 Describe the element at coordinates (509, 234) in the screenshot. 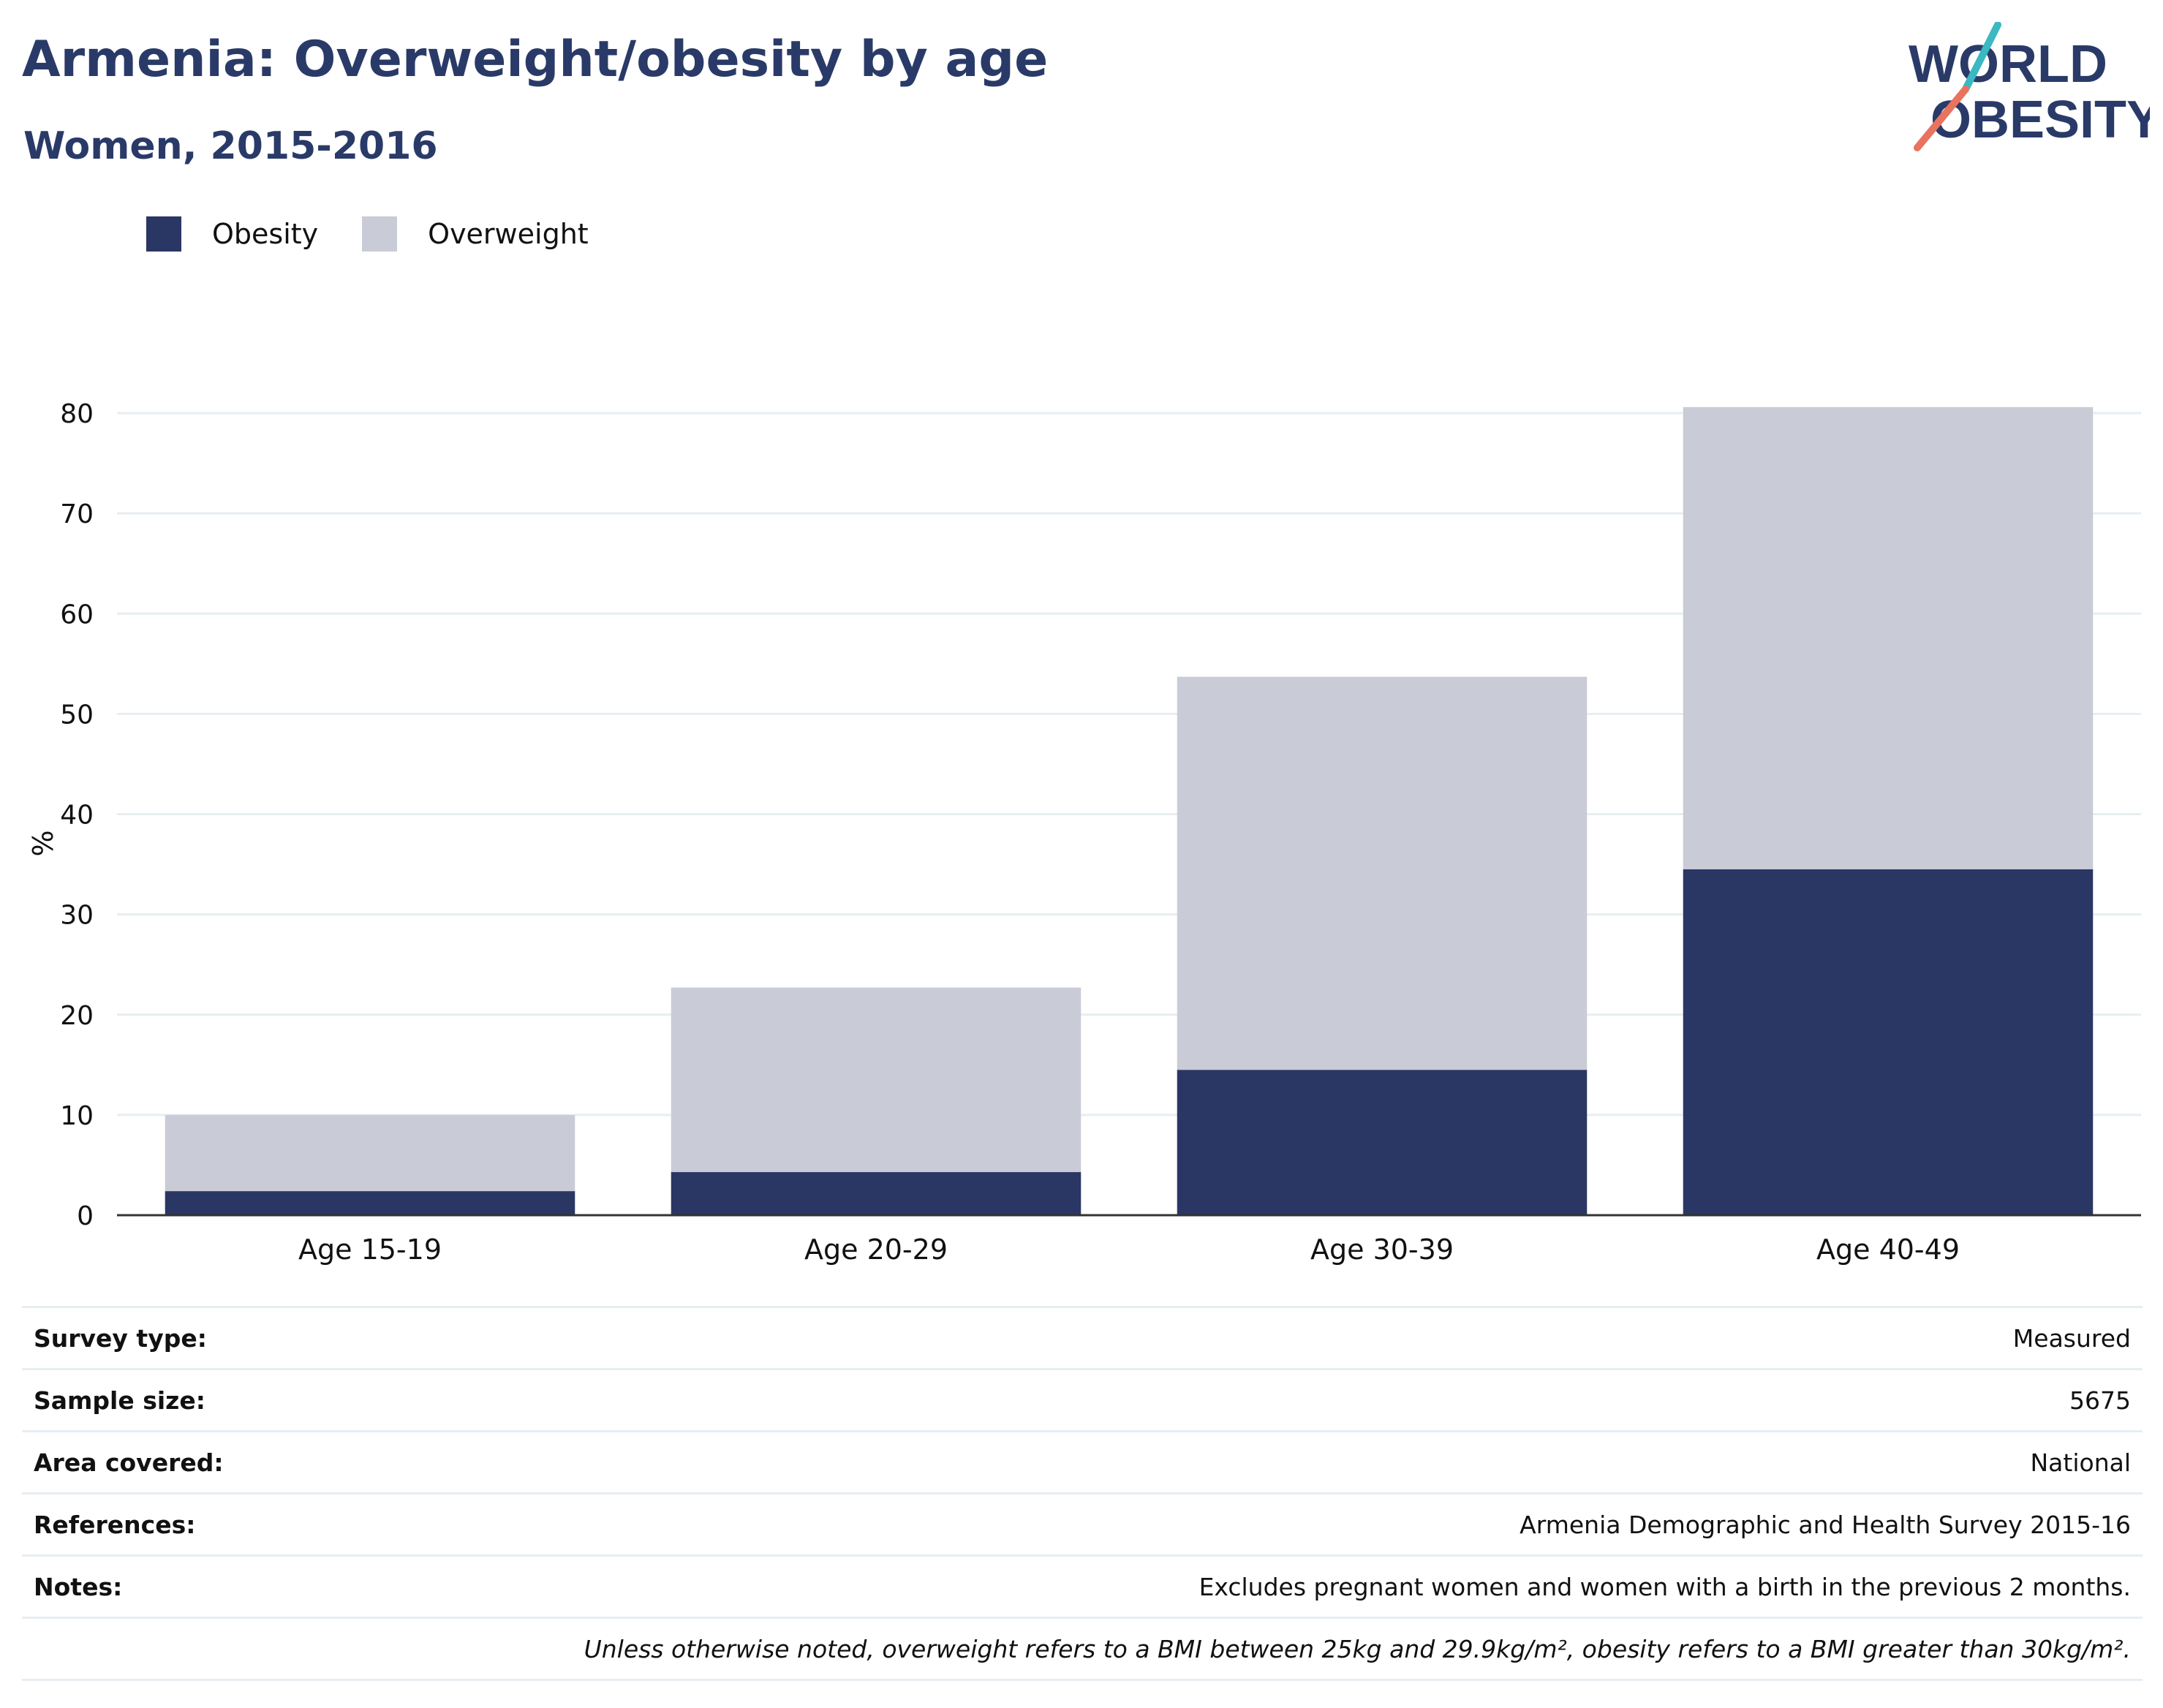

I see `legend-label-overweight: Overweight` at that location.